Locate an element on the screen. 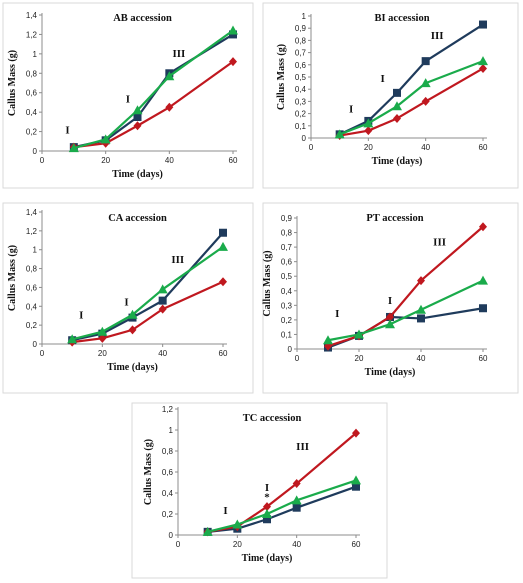  chart-title: TC accession is located at coordinates (272, 418).